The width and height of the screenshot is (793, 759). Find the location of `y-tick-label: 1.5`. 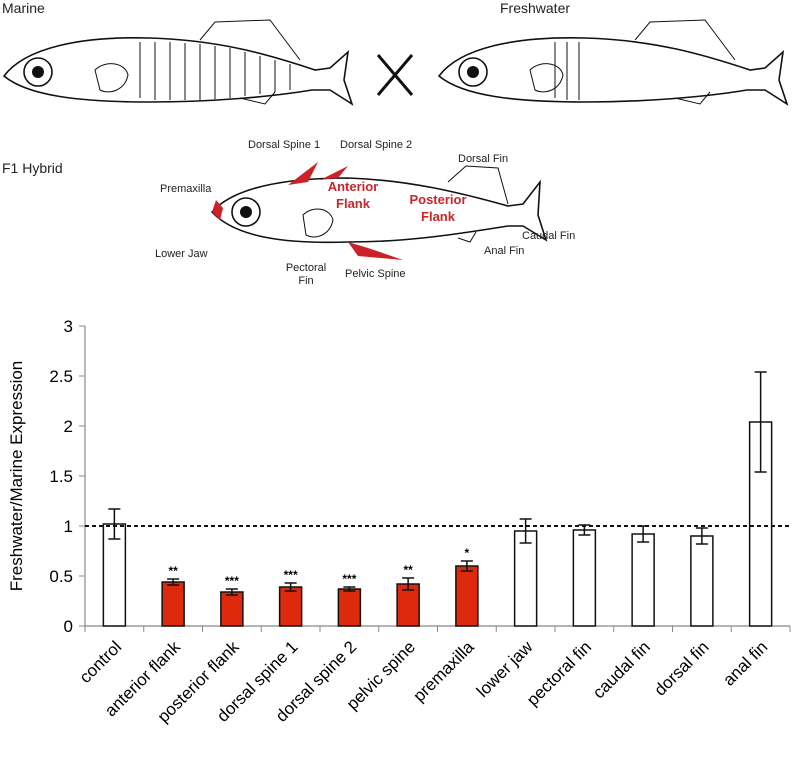

y-tick-label: 1.5 is located at coordinates (61, 476).